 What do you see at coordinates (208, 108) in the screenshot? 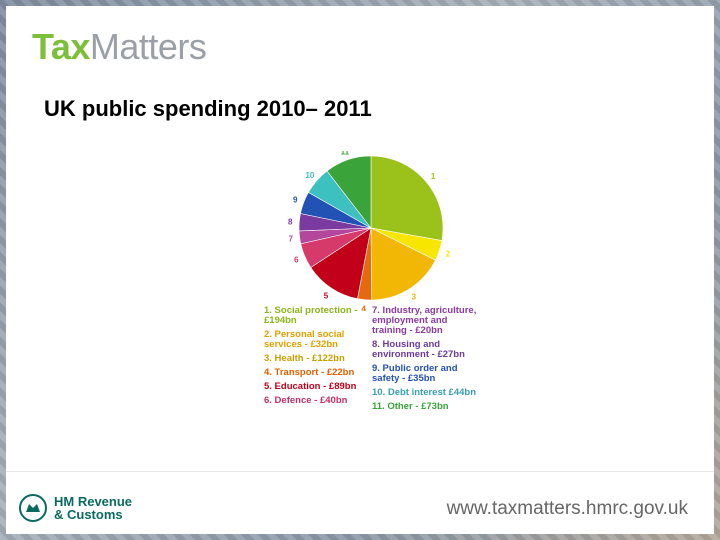
I see `slide-title: UK public spending 2010– 2011` at bounding box center [208, 108].